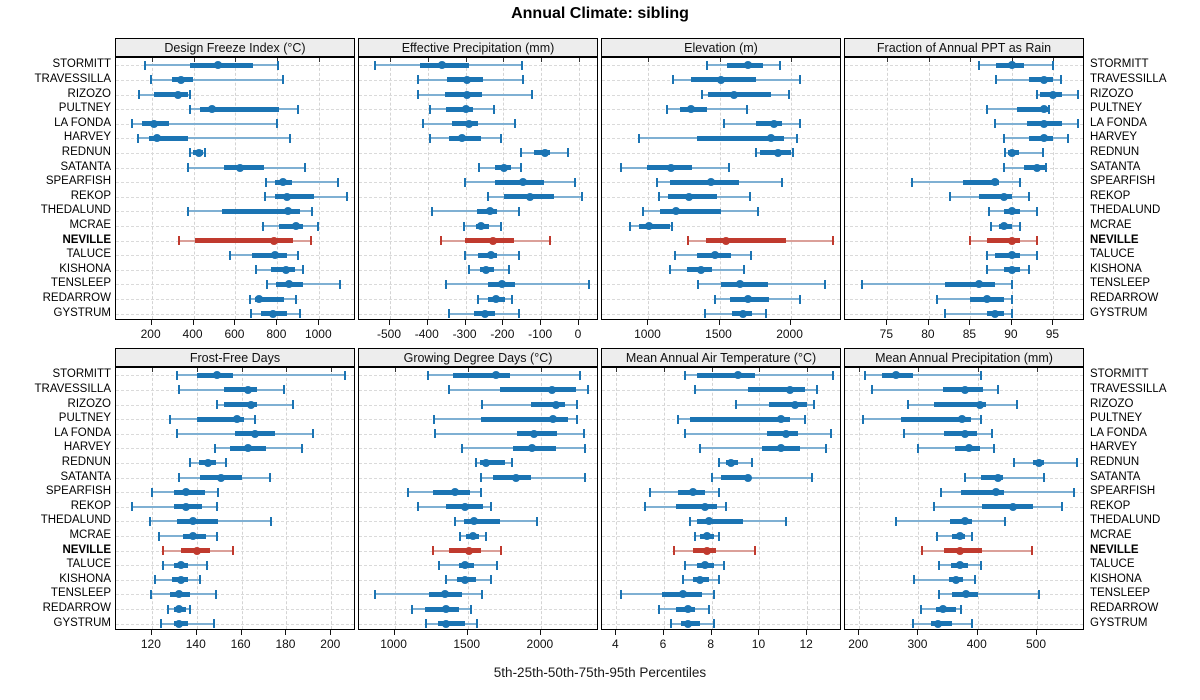 This screenshot has width=1200, height=700. Describe the element at coordinates (90, 195) in the screenshot. I see `station-label-left: REKOP` at that location.